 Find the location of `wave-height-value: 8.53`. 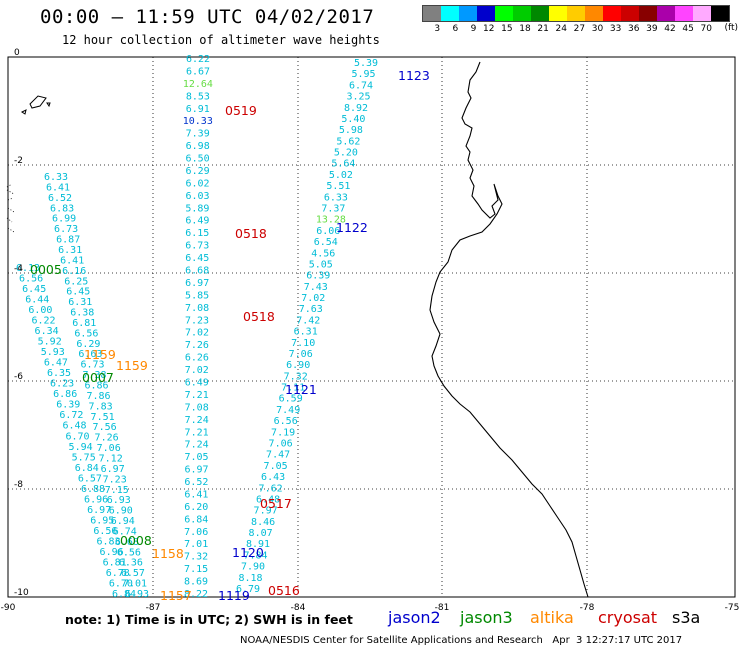

wave-height-value: 8.53 is located at coordinates (198, 96).